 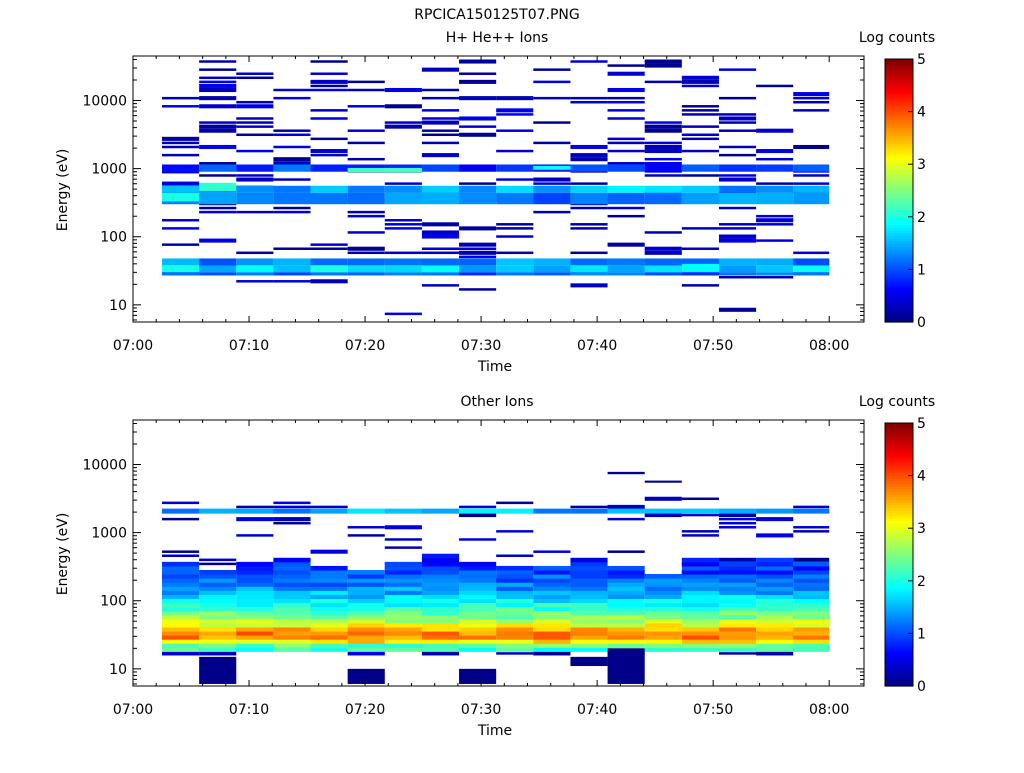 What do you see at coordinates (921, 529) in the screenshot?
I see `colorbar-tick-label: 3` at bounding box center [921, 529].